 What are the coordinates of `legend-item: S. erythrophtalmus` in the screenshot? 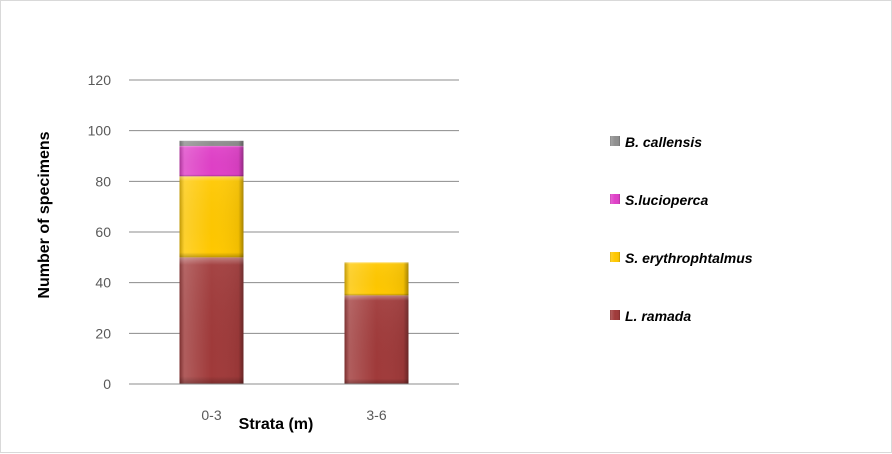 It's located at (681, 258).